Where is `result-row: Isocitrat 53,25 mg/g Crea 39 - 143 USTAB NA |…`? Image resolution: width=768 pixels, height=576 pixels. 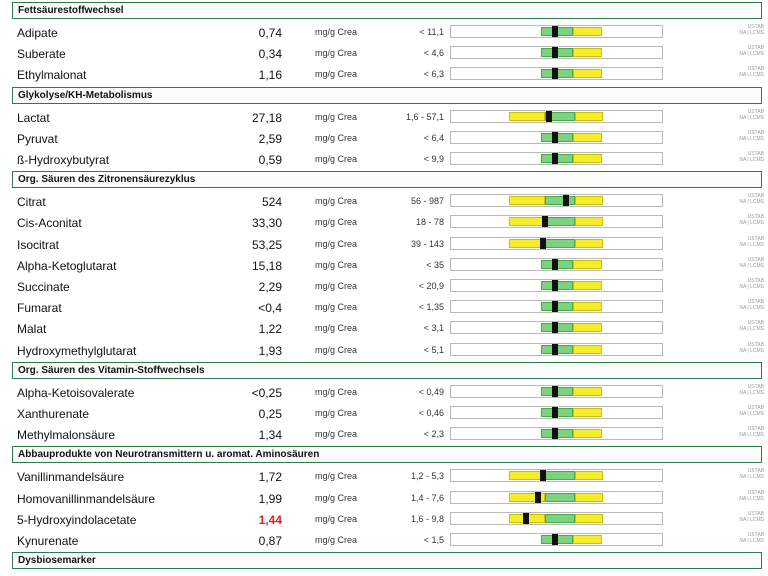
result-row: Isocitrat 53,25 mg/g Crea 39 - 143 USTAB NA |… is located at coordinates (384, 244).